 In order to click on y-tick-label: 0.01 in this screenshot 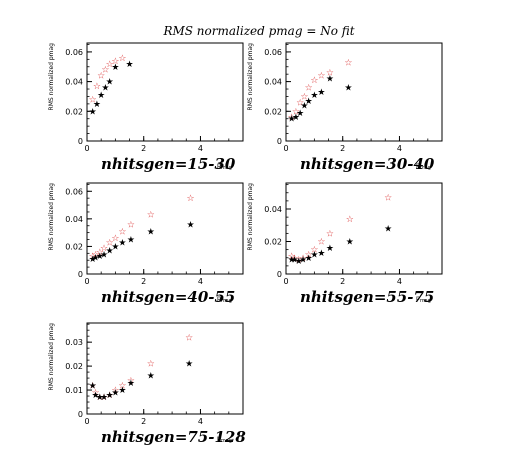, I will do `click(74, 390)`.